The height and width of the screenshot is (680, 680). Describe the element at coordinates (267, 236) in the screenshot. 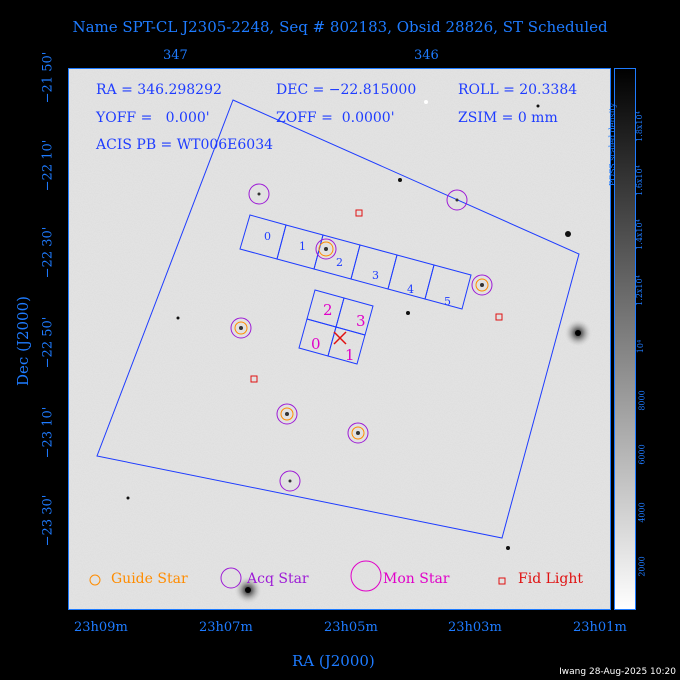

I see `chip-label: 0` at that location.